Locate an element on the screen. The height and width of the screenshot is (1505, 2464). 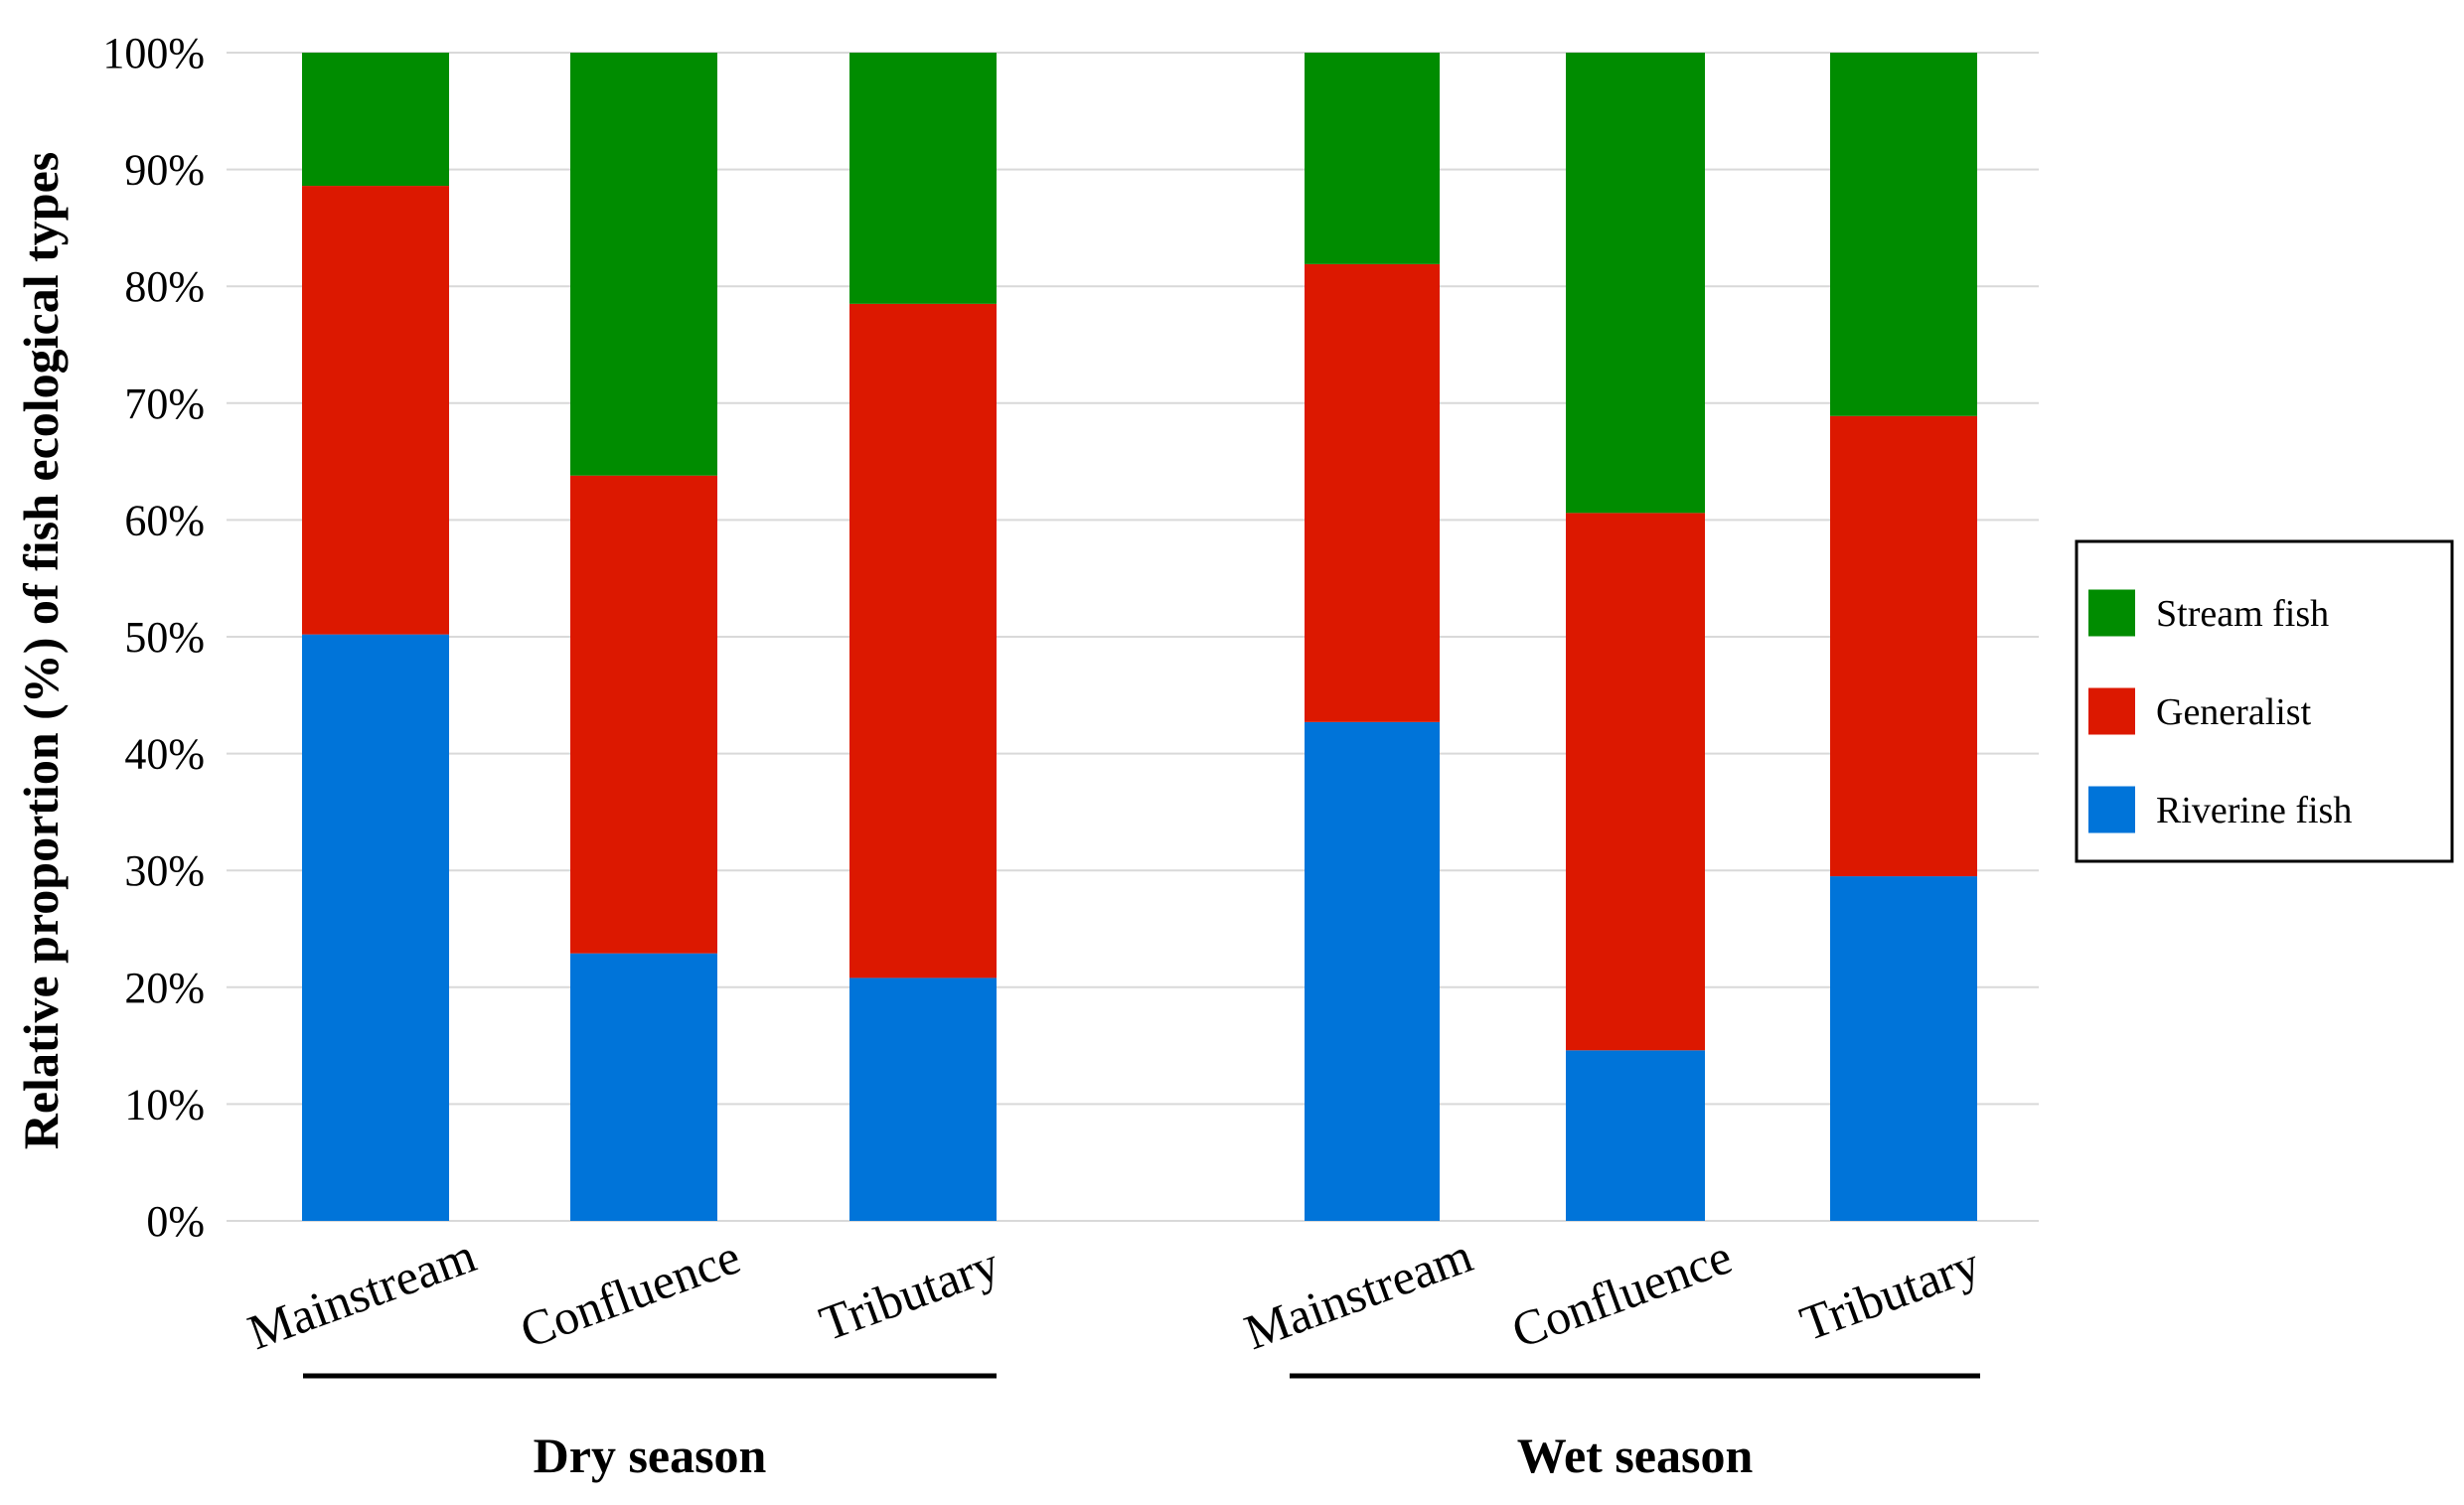
group-label: Dry season is located at coordinates (651, 1456).